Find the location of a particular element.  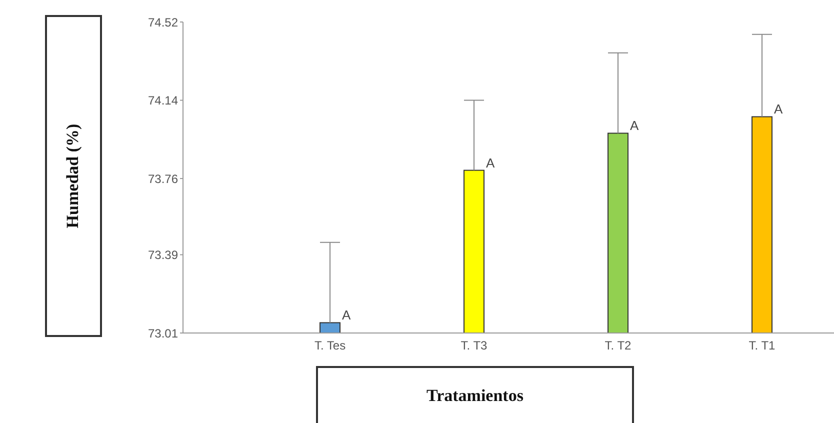

x-tick-label: T. Tes is located at coordinates (330, 345).